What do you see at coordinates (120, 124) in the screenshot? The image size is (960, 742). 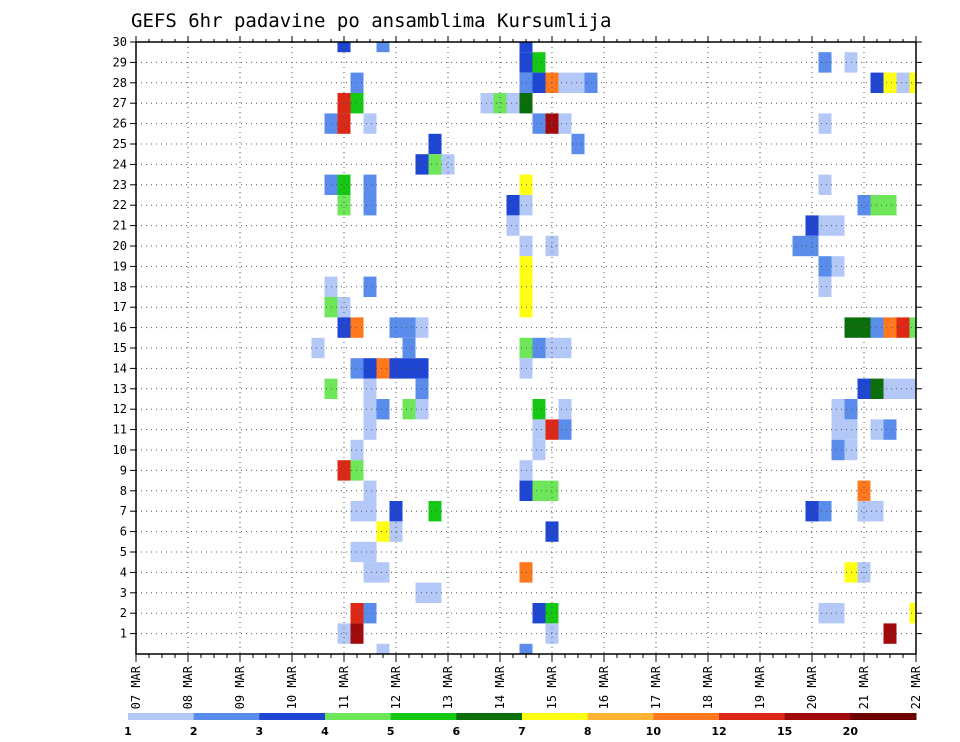 I see `y-tick-label: 26` at bounding box center [120, 124].